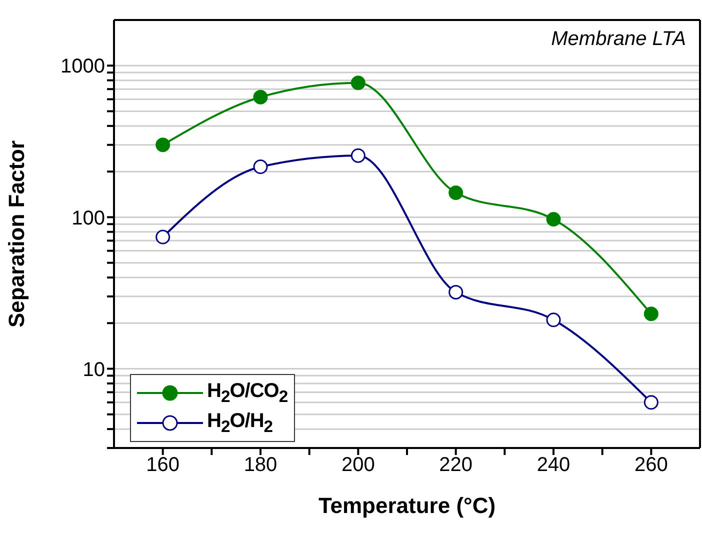  I want to click on y-axis-title: Separation Factor, so click(16, 234).